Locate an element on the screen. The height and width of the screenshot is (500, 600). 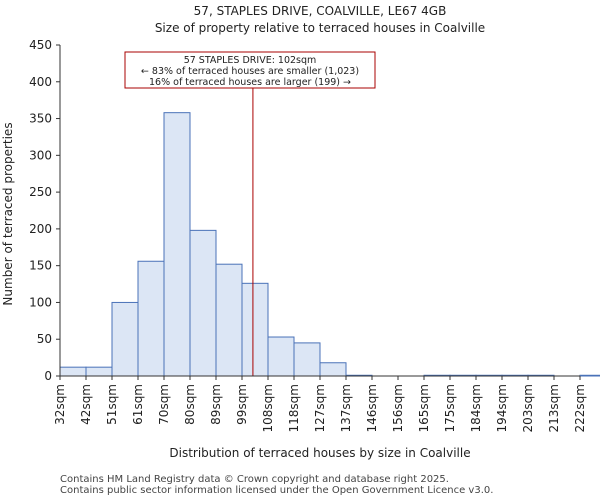
x-tick-label: 184sqm is located at coordinates (476, 408).